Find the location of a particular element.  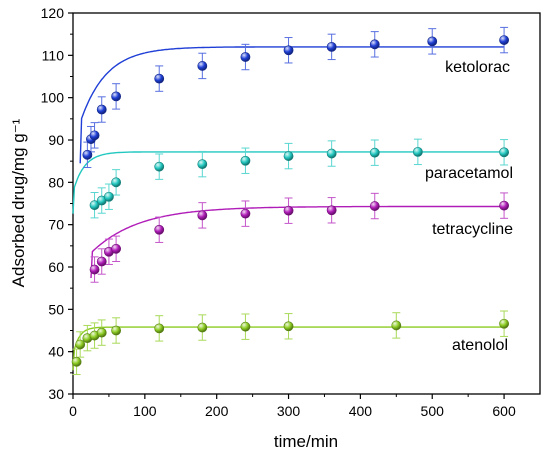

series-label-tetracycline: tetracycline is located at coordinates (472, 229).